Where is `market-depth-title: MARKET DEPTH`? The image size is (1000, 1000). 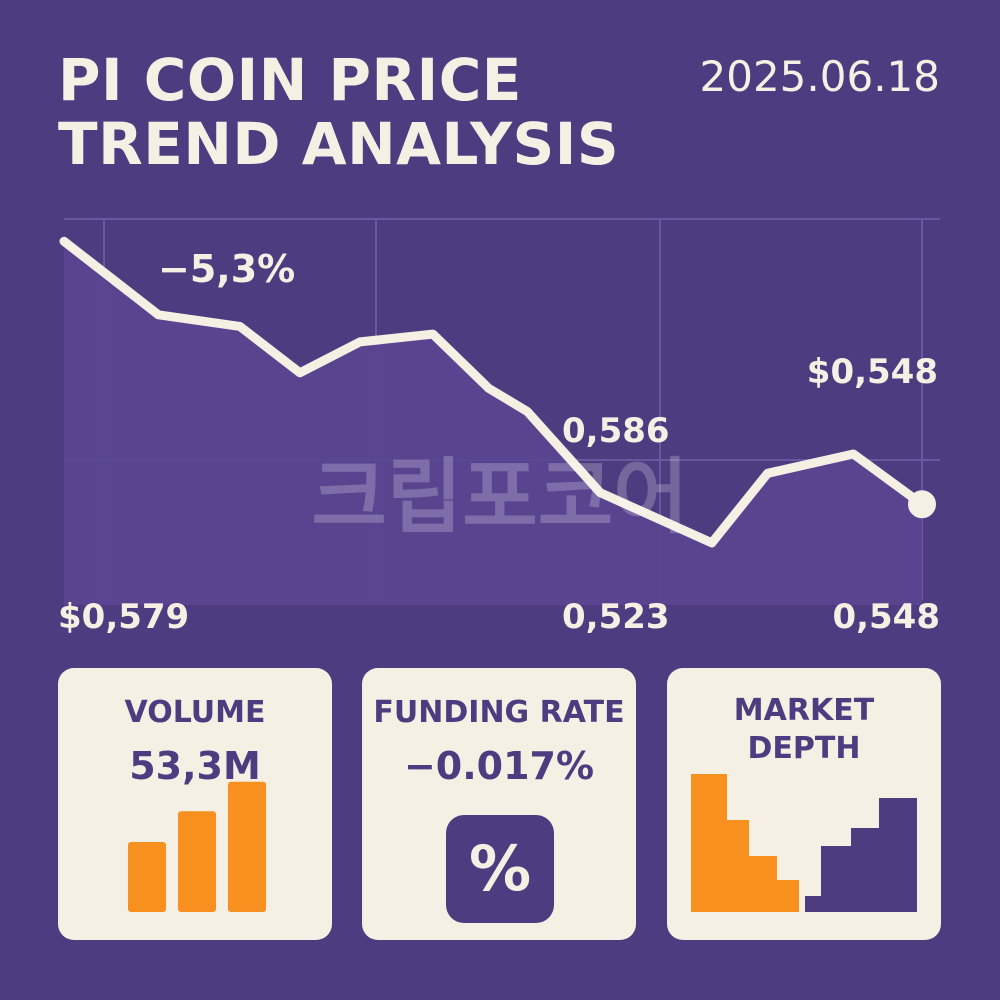
market-depth-title: MARKET DEPTH is located at coordinates (804, 730).